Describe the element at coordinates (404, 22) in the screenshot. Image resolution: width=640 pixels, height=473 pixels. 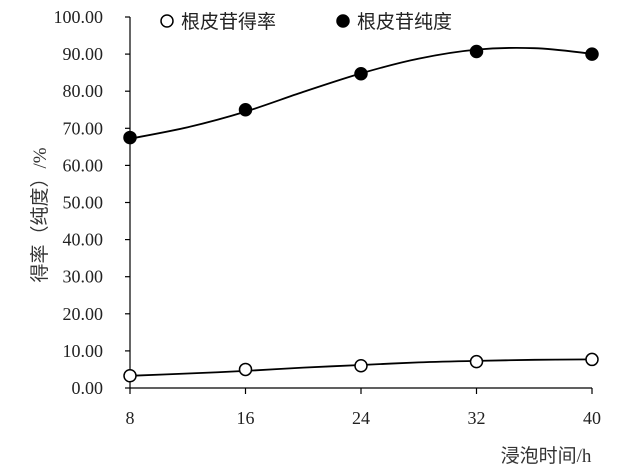
I see `legend-label-purity: 根皮苷纯度` at that location.